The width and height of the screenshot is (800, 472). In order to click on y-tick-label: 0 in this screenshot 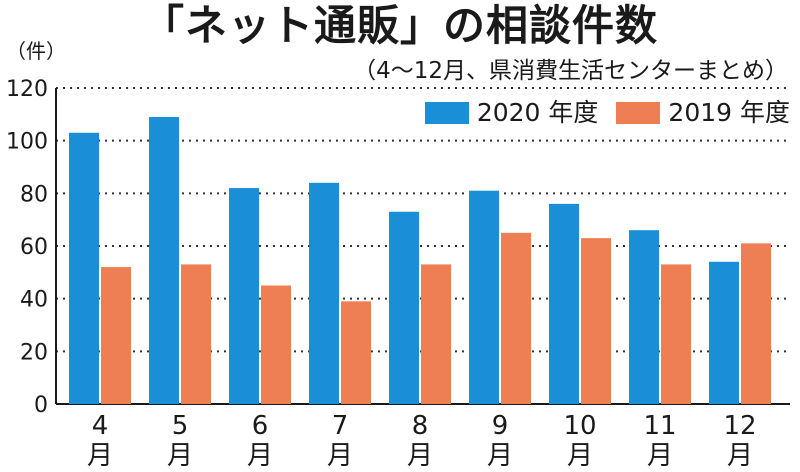, I will do `click(41, 405)`.